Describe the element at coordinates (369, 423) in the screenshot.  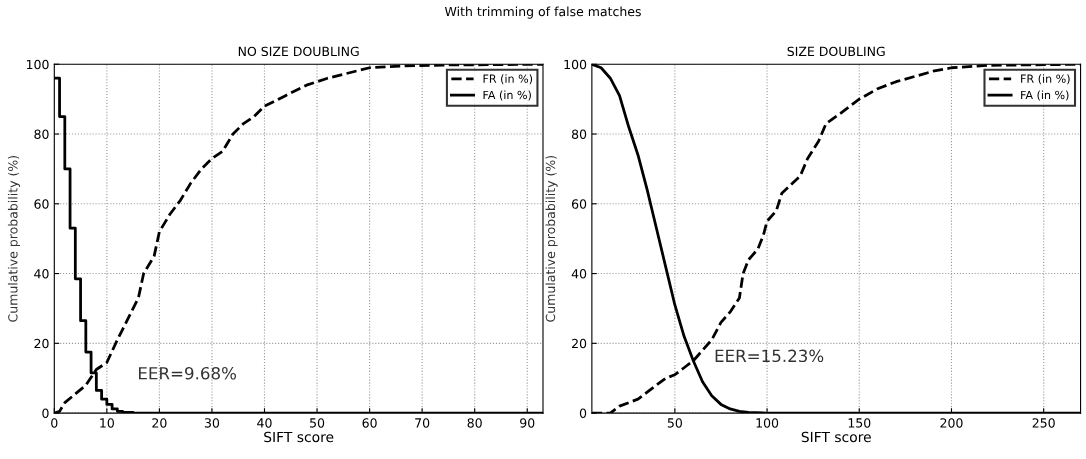
I see `x-tick-label: 60` at that location.